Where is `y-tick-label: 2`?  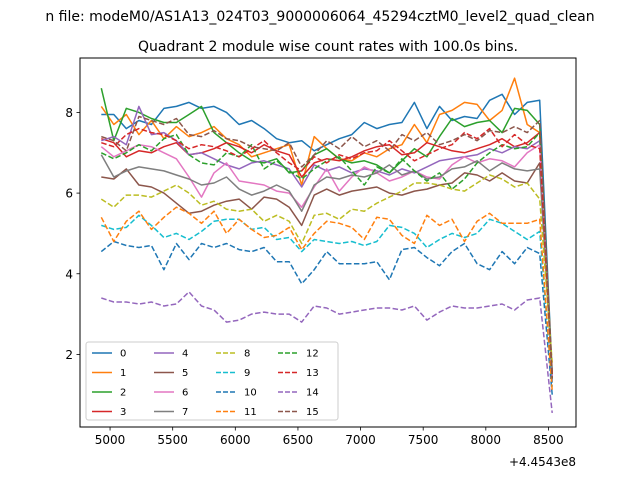 y-tick-label: 2 is located at coordinates (69, 355).